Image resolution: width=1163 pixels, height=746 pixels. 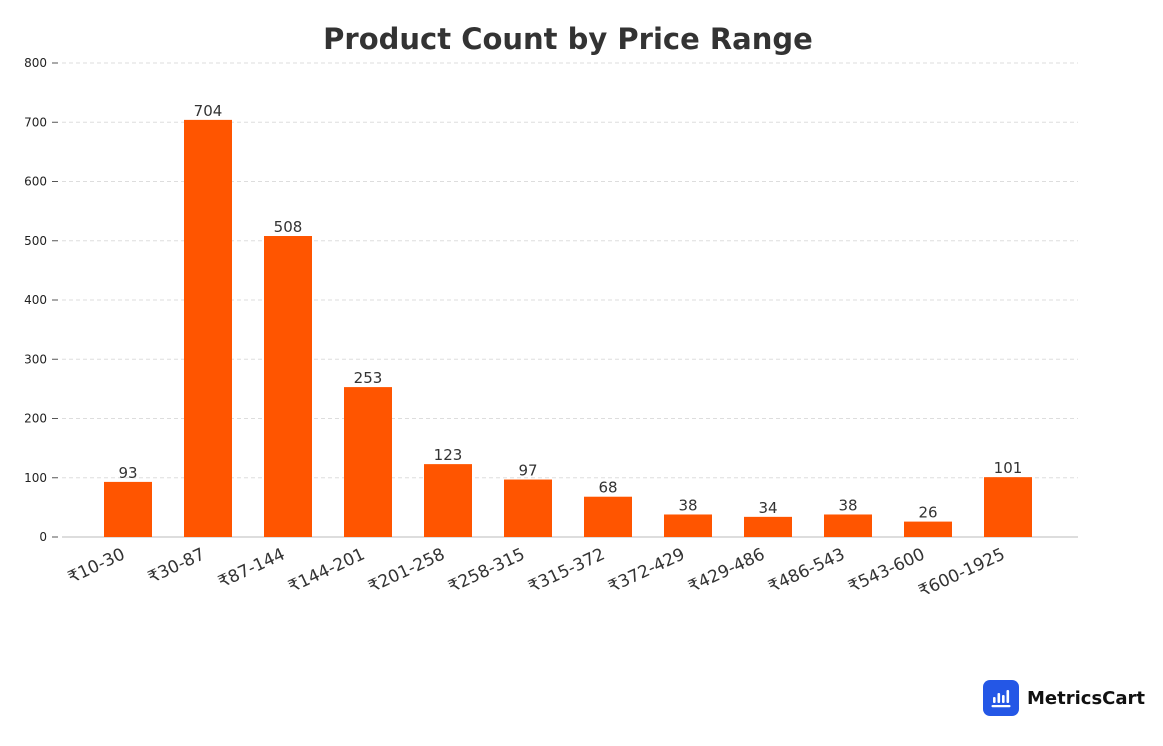 I want to click on x-tick-label: ₹258-315, so click(x=486, y=570).